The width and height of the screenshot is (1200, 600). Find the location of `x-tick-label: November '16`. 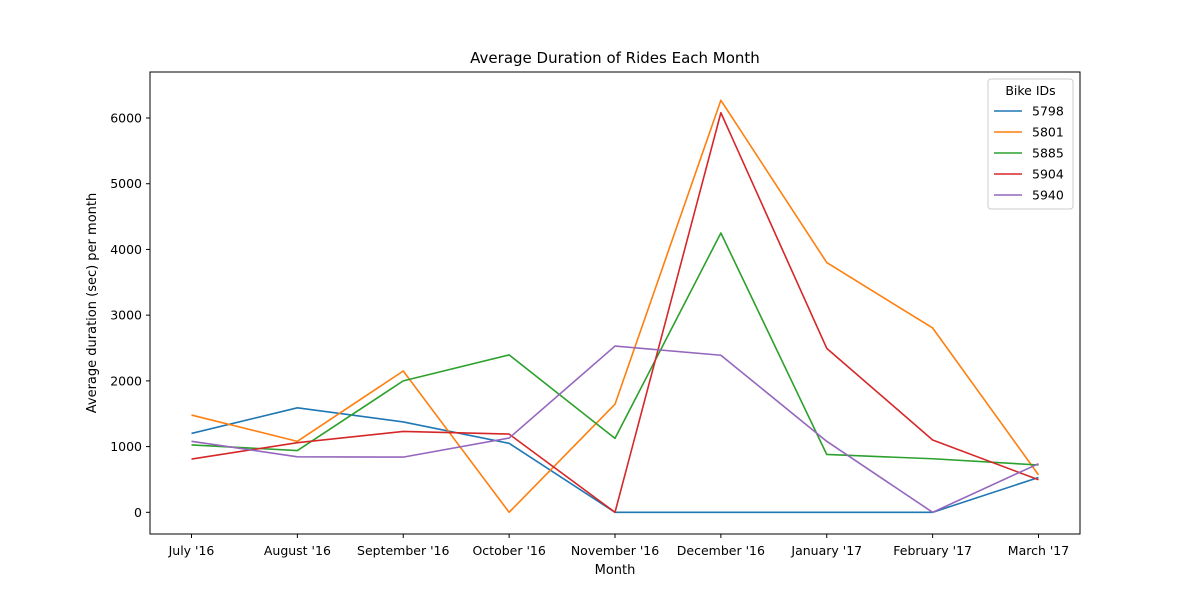

x-tick-label: November '16 is located at coordinates (615, 550).